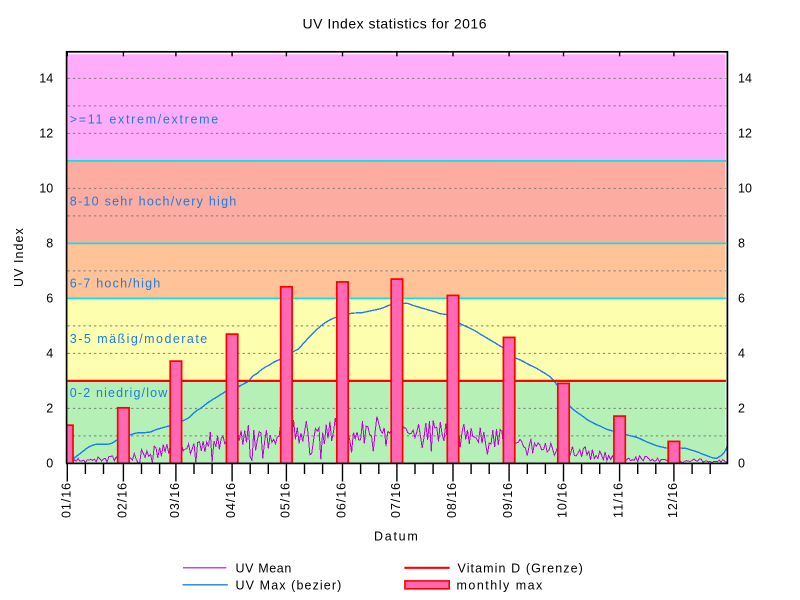 The image size is (800, 600). Describe the element at coordinates (396, 537) in the screenshot. I see `svg-text: Datum` at that location.